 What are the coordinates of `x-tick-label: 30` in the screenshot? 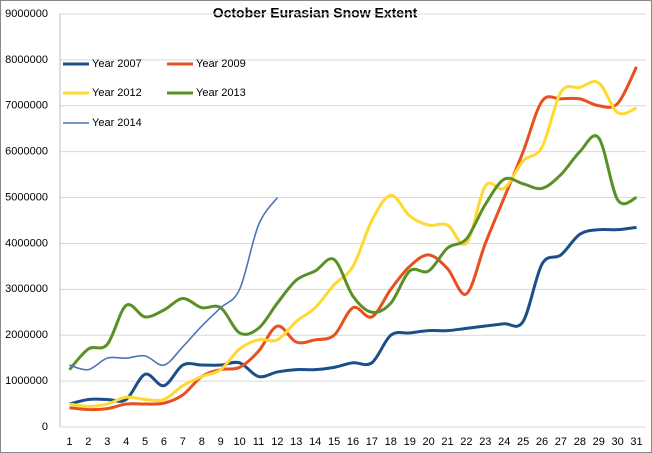 It's located at (618, 442).